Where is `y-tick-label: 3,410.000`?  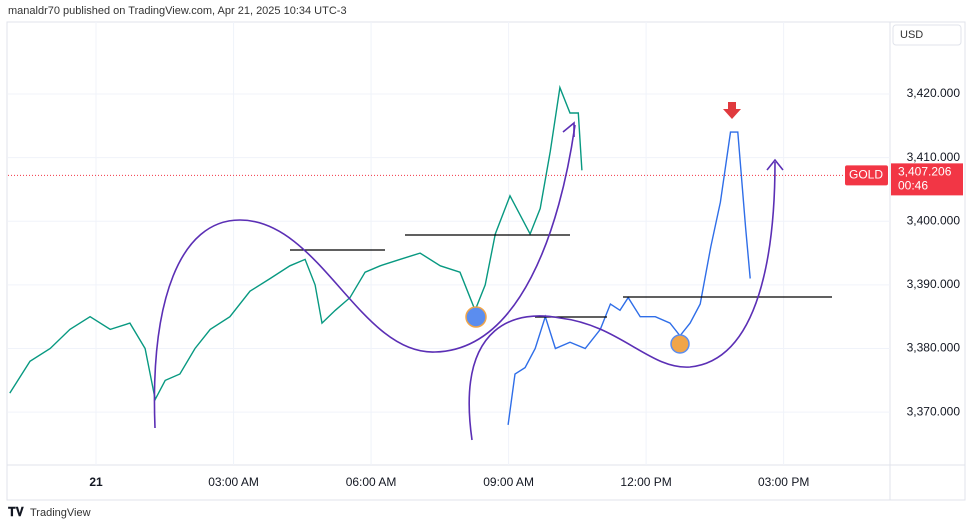 y-tick-label: 3,410.000 is located at coordinates (934, 157).